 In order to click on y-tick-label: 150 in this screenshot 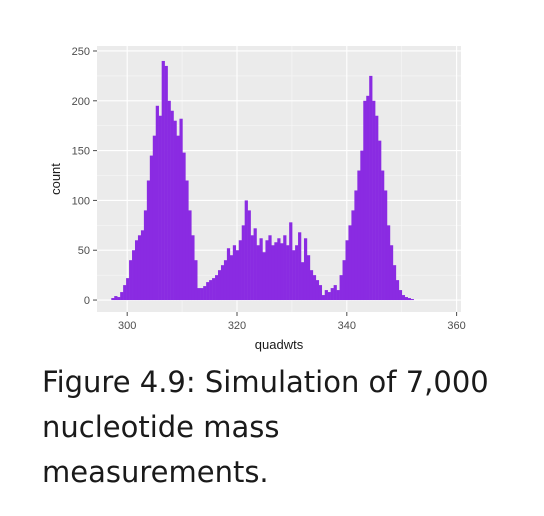, I will do `click(81, 152)`.